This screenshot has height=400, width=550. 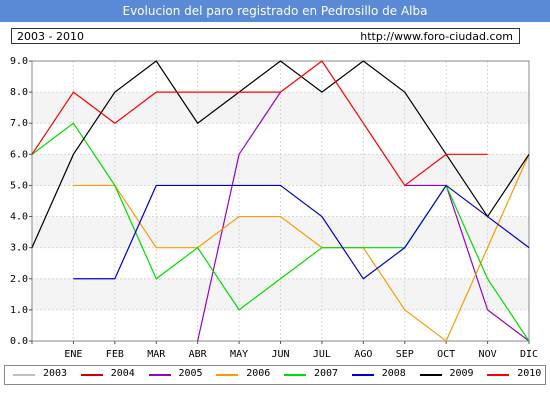 I want to click on x-tick-label: ENE, so click(x=73, y=354).